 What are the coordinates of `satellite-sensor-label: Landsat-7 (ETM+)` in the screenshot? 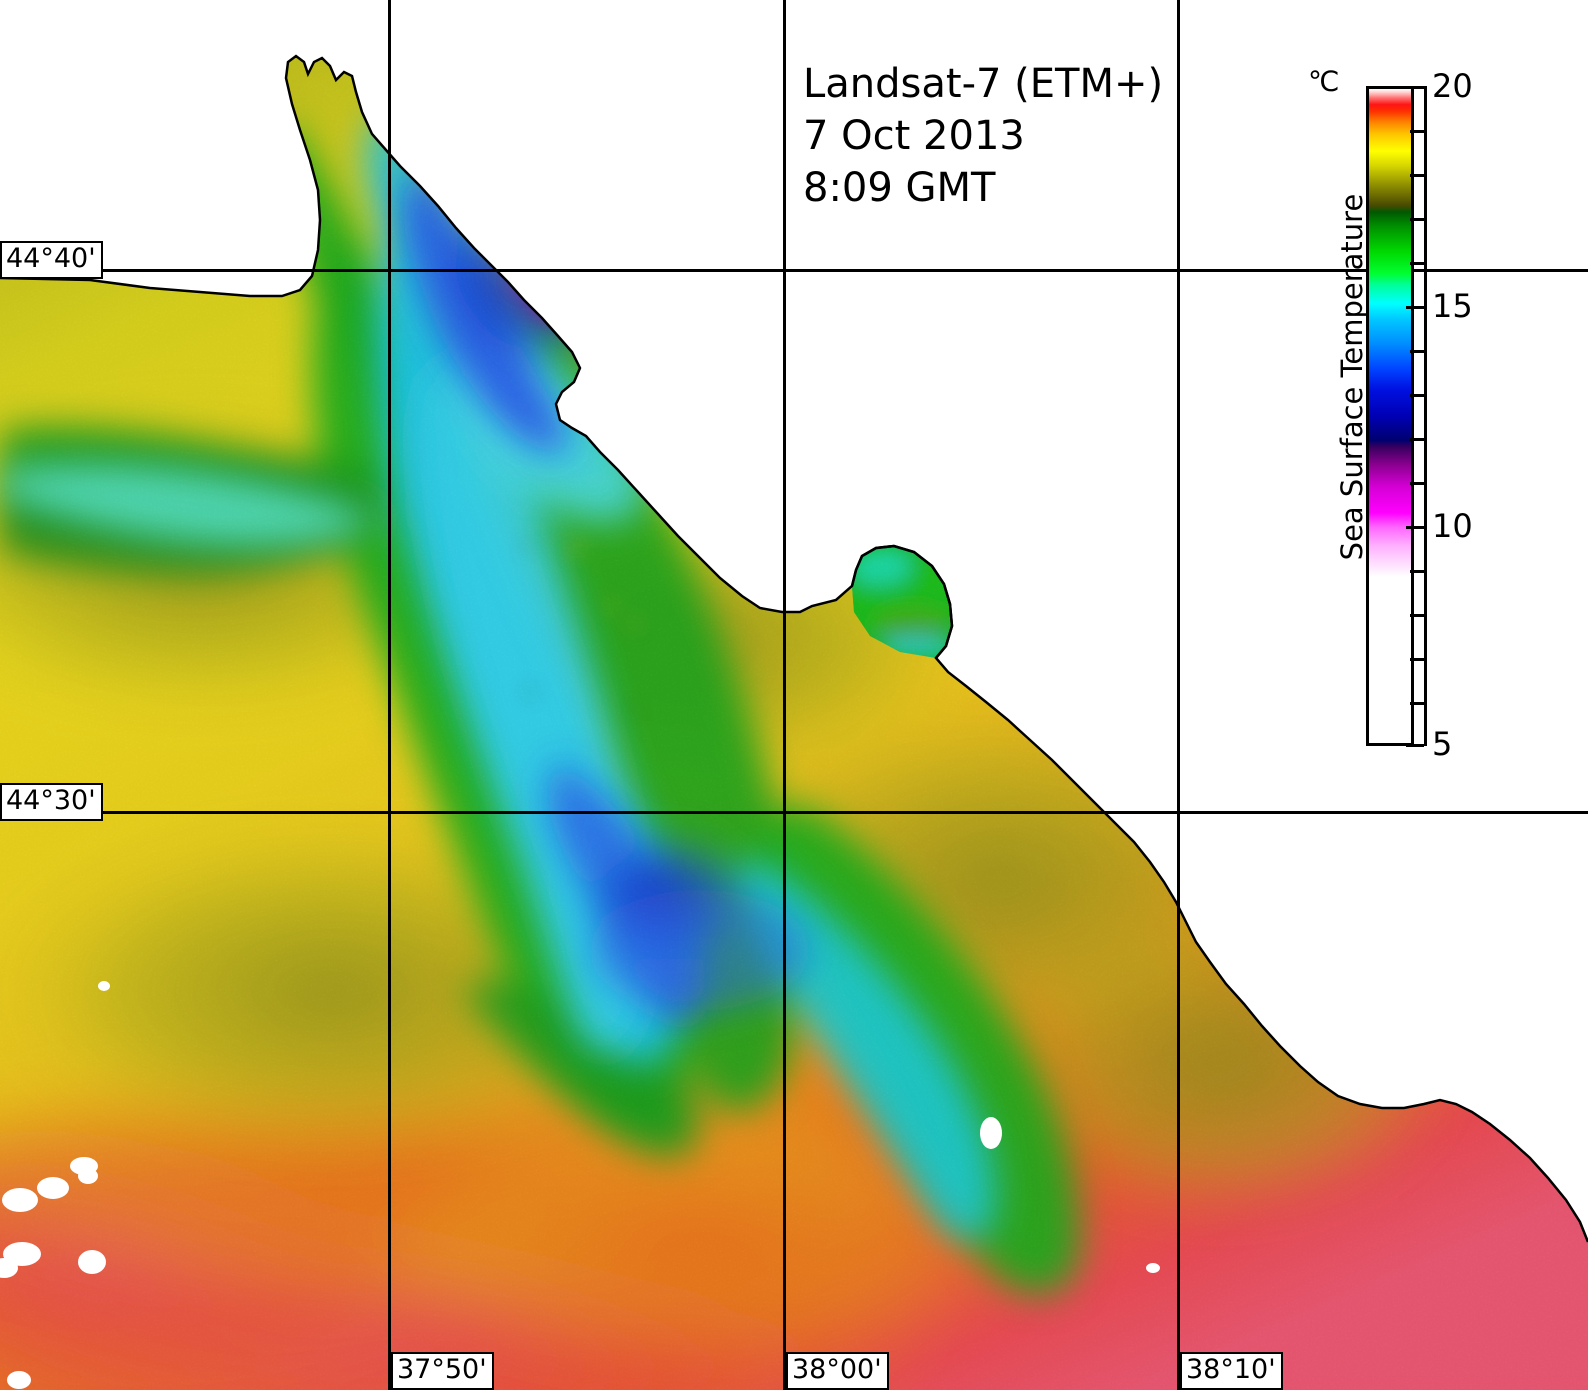 It's located at (983, 84).